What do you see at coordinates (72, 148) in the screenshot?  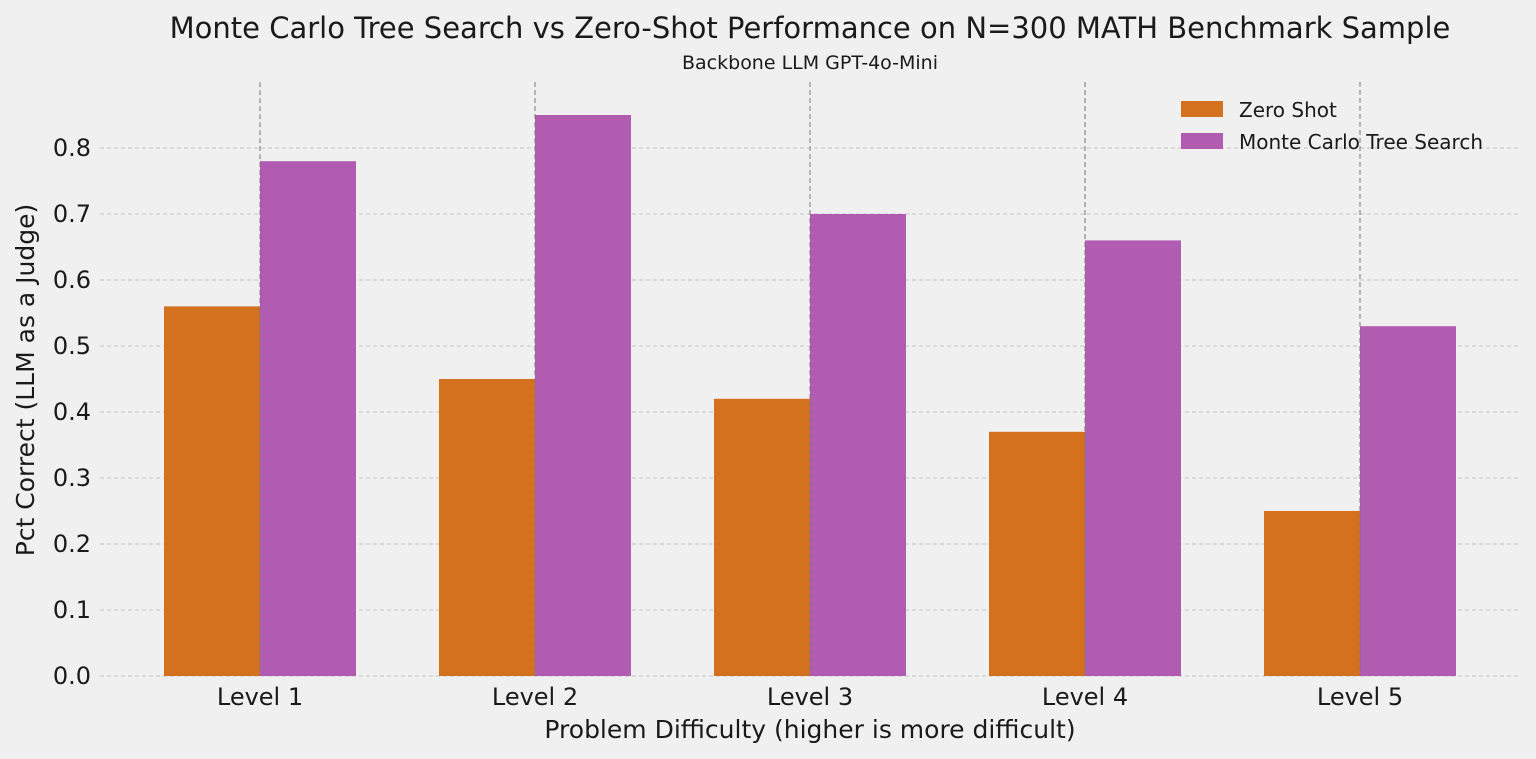 I see `y-tick-label: 0.8` at bounding box center [72, 148].